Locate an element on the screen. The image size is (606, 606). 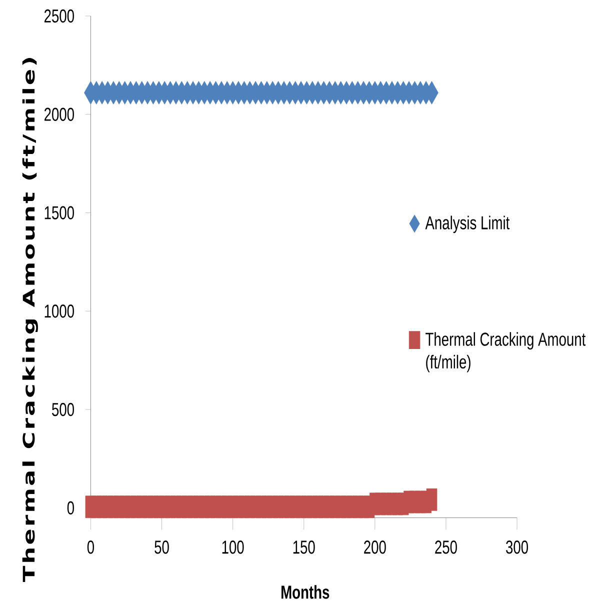
x-tick-label: 300 is located at coordinates (517, 547).